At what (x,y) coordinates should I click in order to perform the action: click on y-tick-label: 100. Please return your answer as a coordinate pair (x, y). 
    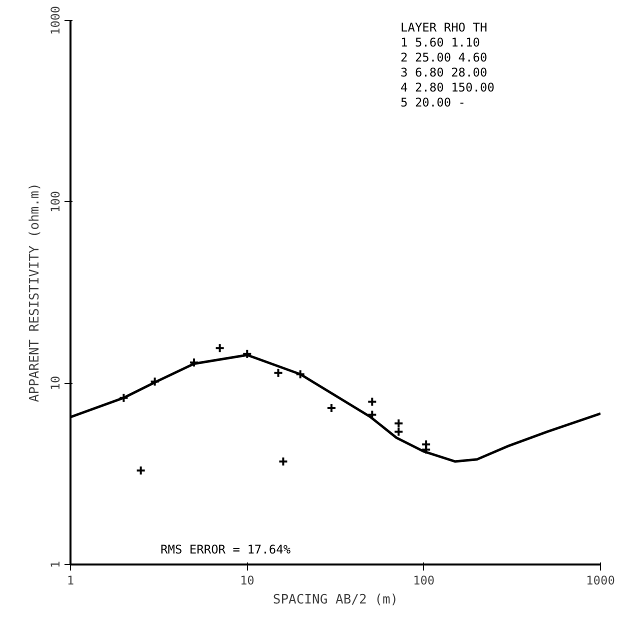
    Looking at the image, I should click on (55, 201).